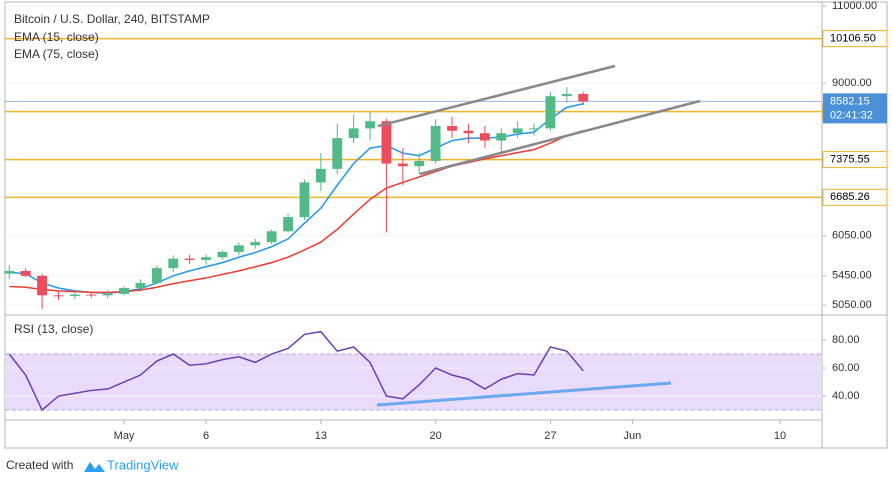 The height and width of the screenshot is (484, 892). I want to click on chart-title: Bitcoin / U.S. Dollar, 240, BITSTAMP, so click(112, 19).